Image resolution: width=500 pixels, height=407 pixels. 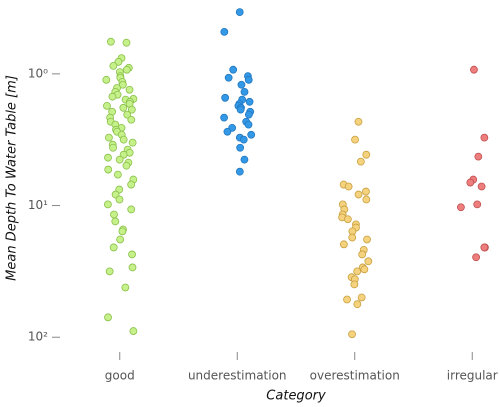 I want to click on x-tick-label: overestimation, so click(x=355, y=376).